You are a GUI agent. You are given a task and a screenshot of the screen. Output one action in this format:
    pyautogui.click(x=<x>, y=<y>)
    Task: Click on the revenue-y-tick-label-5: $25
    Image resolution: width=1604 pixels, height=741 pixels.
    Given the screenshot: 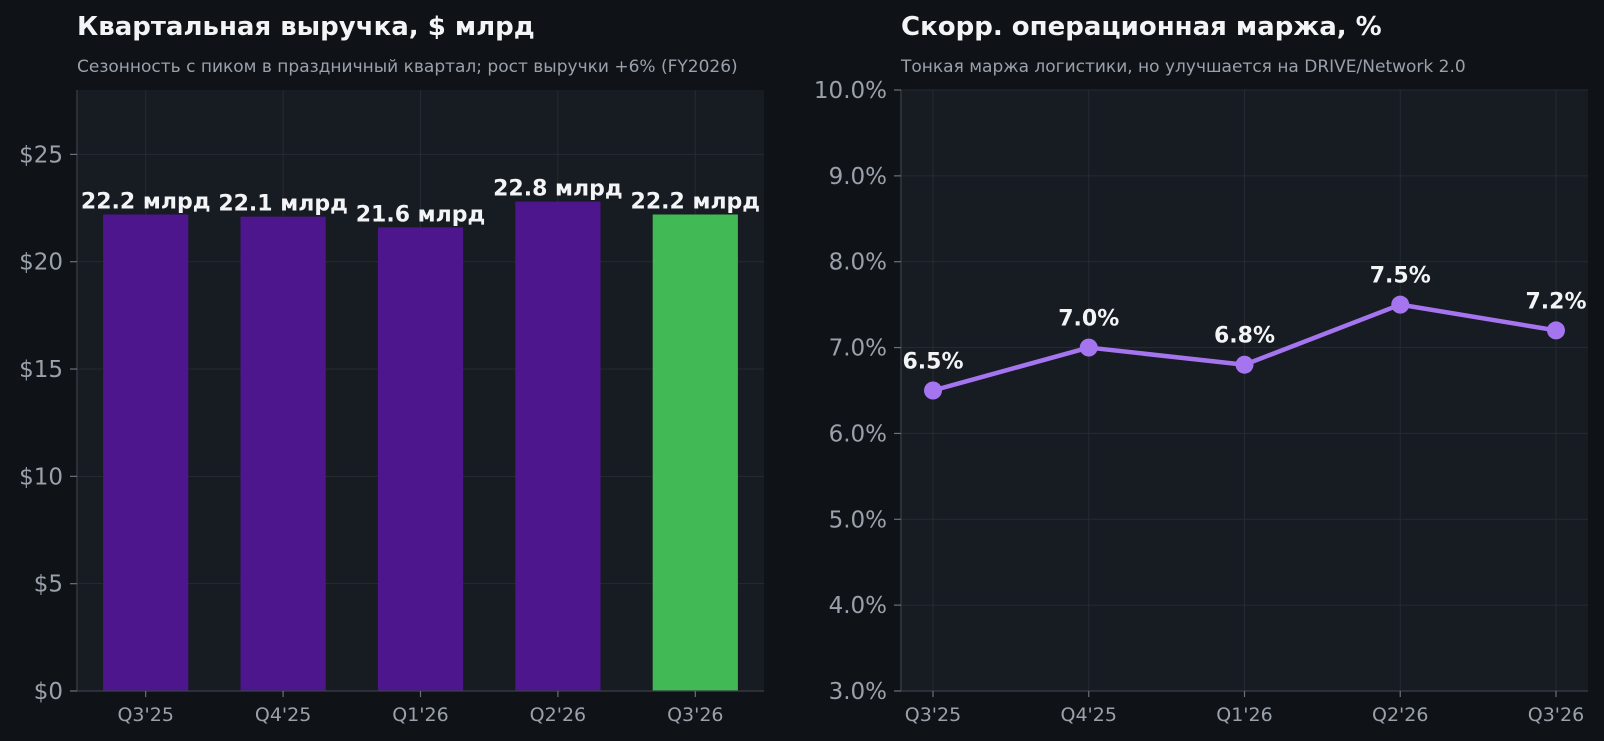 What is the action you would take?
    pyautogui.click(x=41, y=155)
    